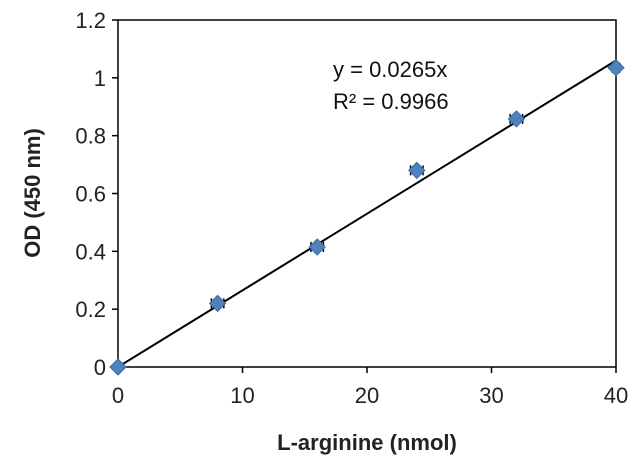 The width and height of the screenshot is (640, 473). Describe the element at coordinates (491, 395) in the screenshot. I see `x-tick-label: 30` at that location.